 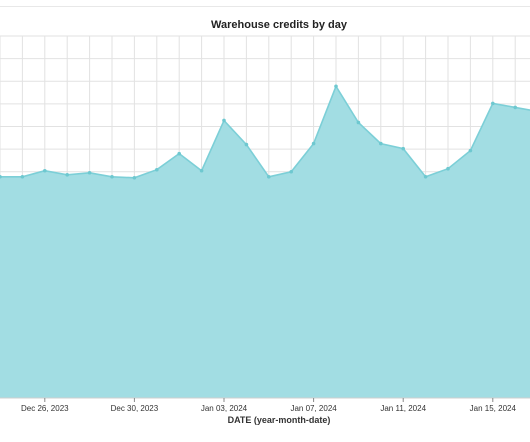 What do you see at coordinates (313, 408) in the screenshot?
I see `x-tick-label: Jan 07, 2024` at bounding box center [313, 408].